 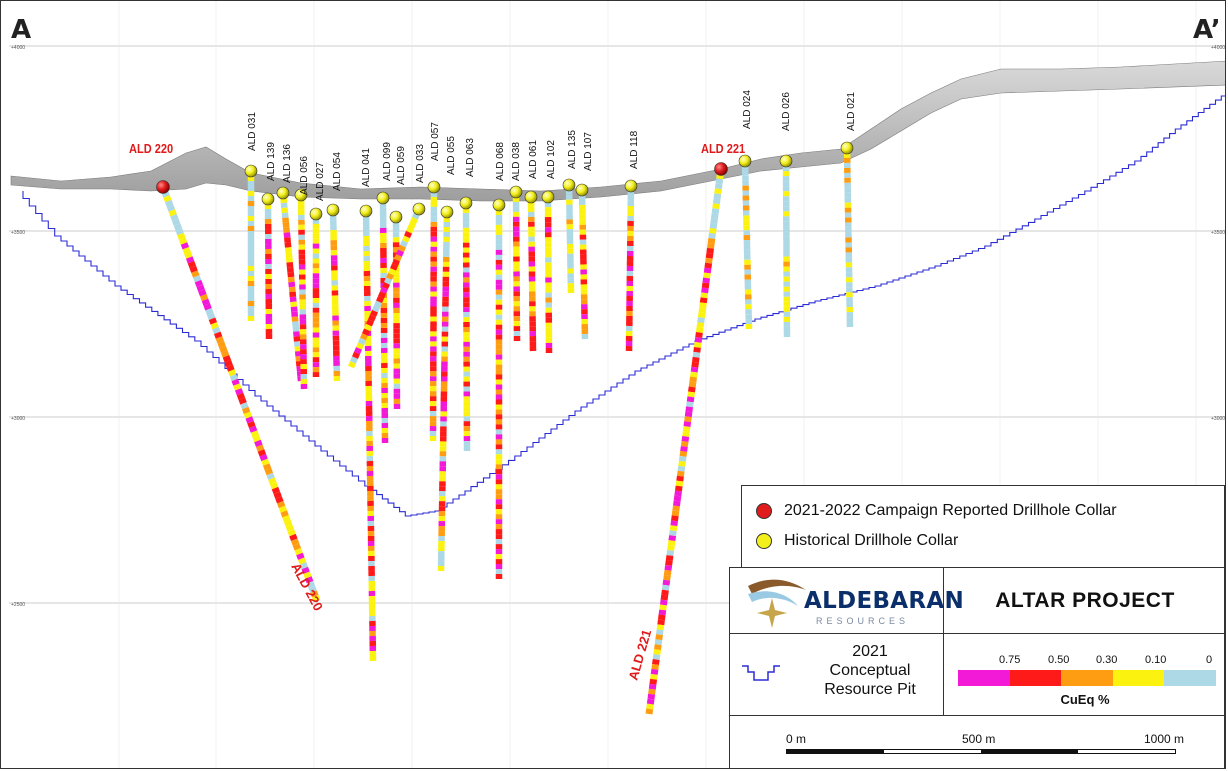 What do you see at coordinates (500, 161) in the screenshot?
I see `drillhole-label-ald-068: ALD 068` at bounding box center [500, 161].